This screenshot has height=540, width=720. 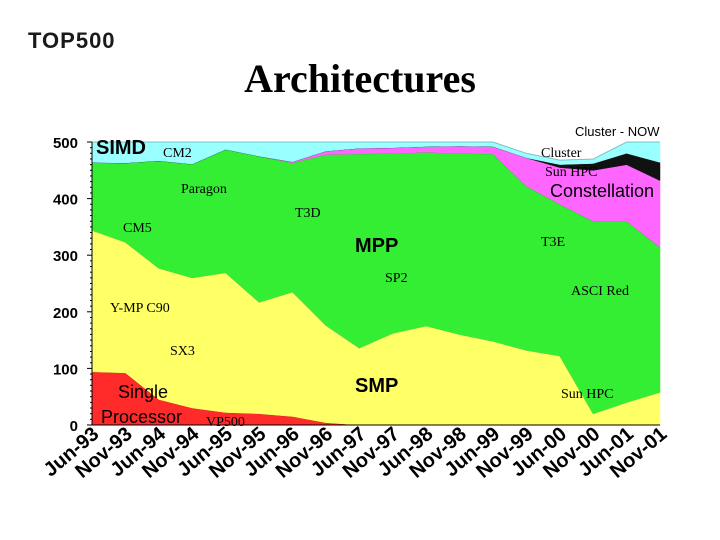 I want to click on label-cluster-now: Cluster - NOW, so click(x=617, y=131).